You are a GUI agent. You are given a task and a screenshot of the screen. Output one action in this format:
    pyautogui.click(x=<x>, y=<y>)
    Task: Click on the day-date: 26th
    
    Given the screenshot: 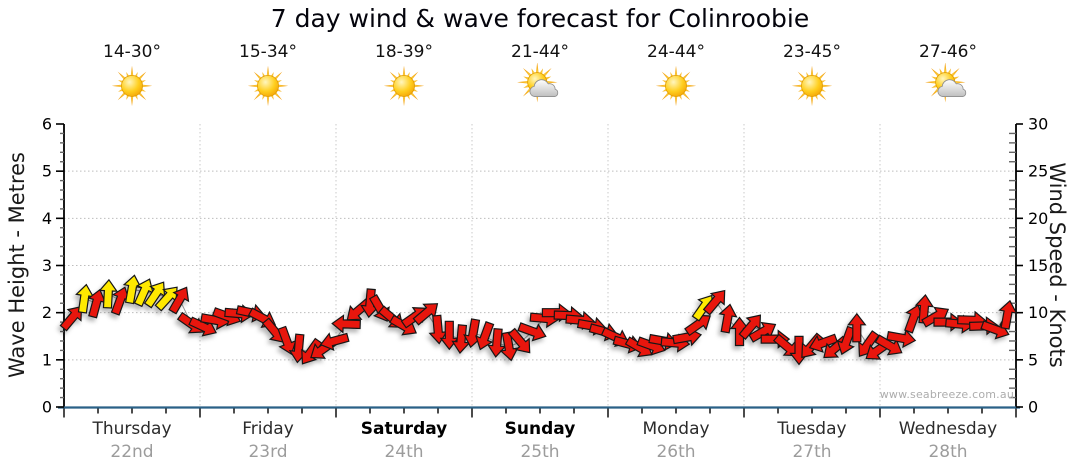 What is the action you would take?
    pyautogui.click(x=676, y=452)
    